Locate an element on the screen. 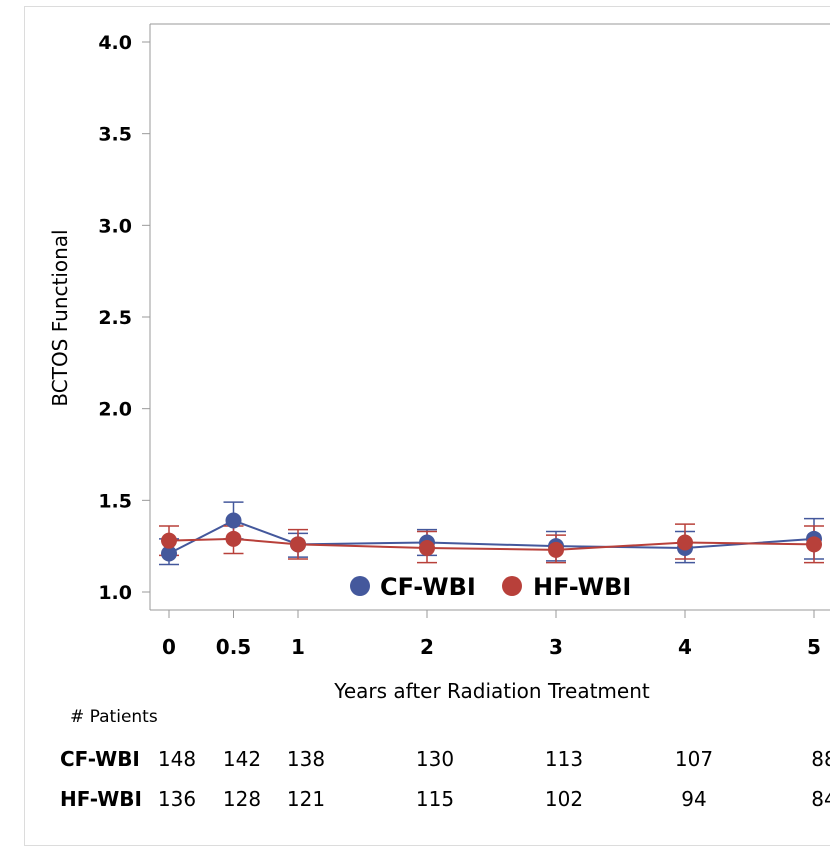 The height and width of the screenshot is (846, 830). table-cell: 130 is located at coordinates (435, 759).